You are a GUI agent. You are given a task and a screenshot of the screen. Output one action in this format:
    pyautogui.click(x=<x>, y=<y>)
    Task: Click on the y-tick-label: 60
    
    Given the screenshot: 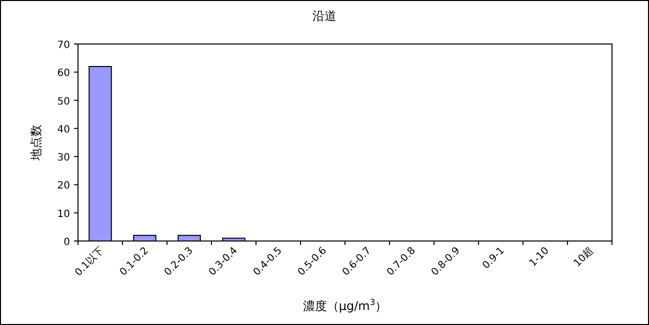 What is the action you would take?
    pyautogui.click(x=63, y=74)
    